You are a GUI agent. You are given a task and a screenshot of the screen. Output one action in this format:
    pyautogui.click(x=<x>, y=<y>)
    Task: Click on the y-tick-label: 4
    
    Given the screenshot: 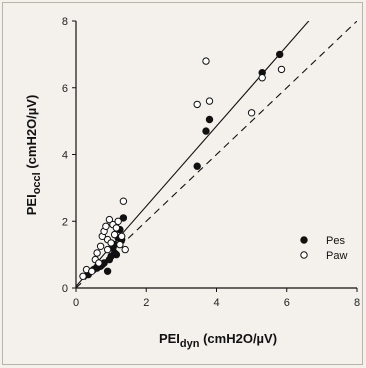 What is the action you would take?
    pyautogui.click(x=65, y=156)
    